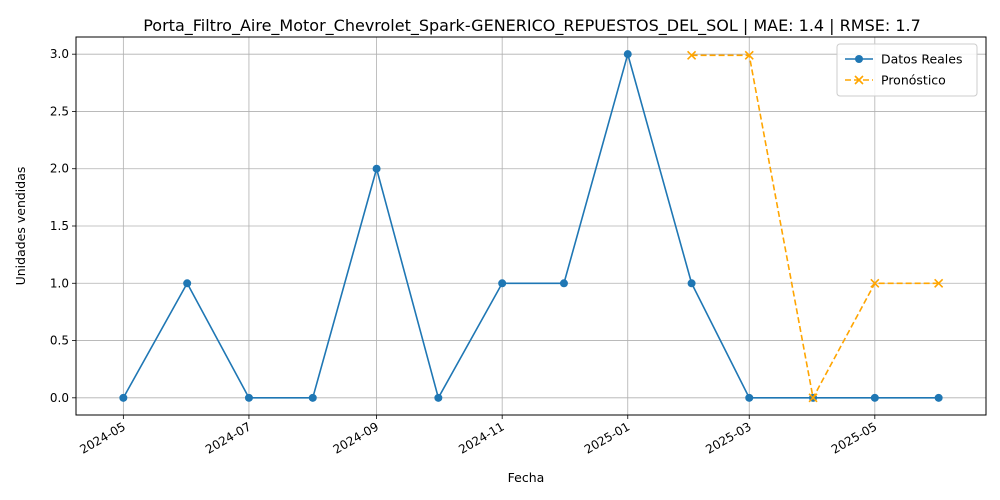 The image size is (1000, 500). Describe the element at coordinates (59, 341) in the screenshot. I see `y-tick-label: 0.5` at that location.